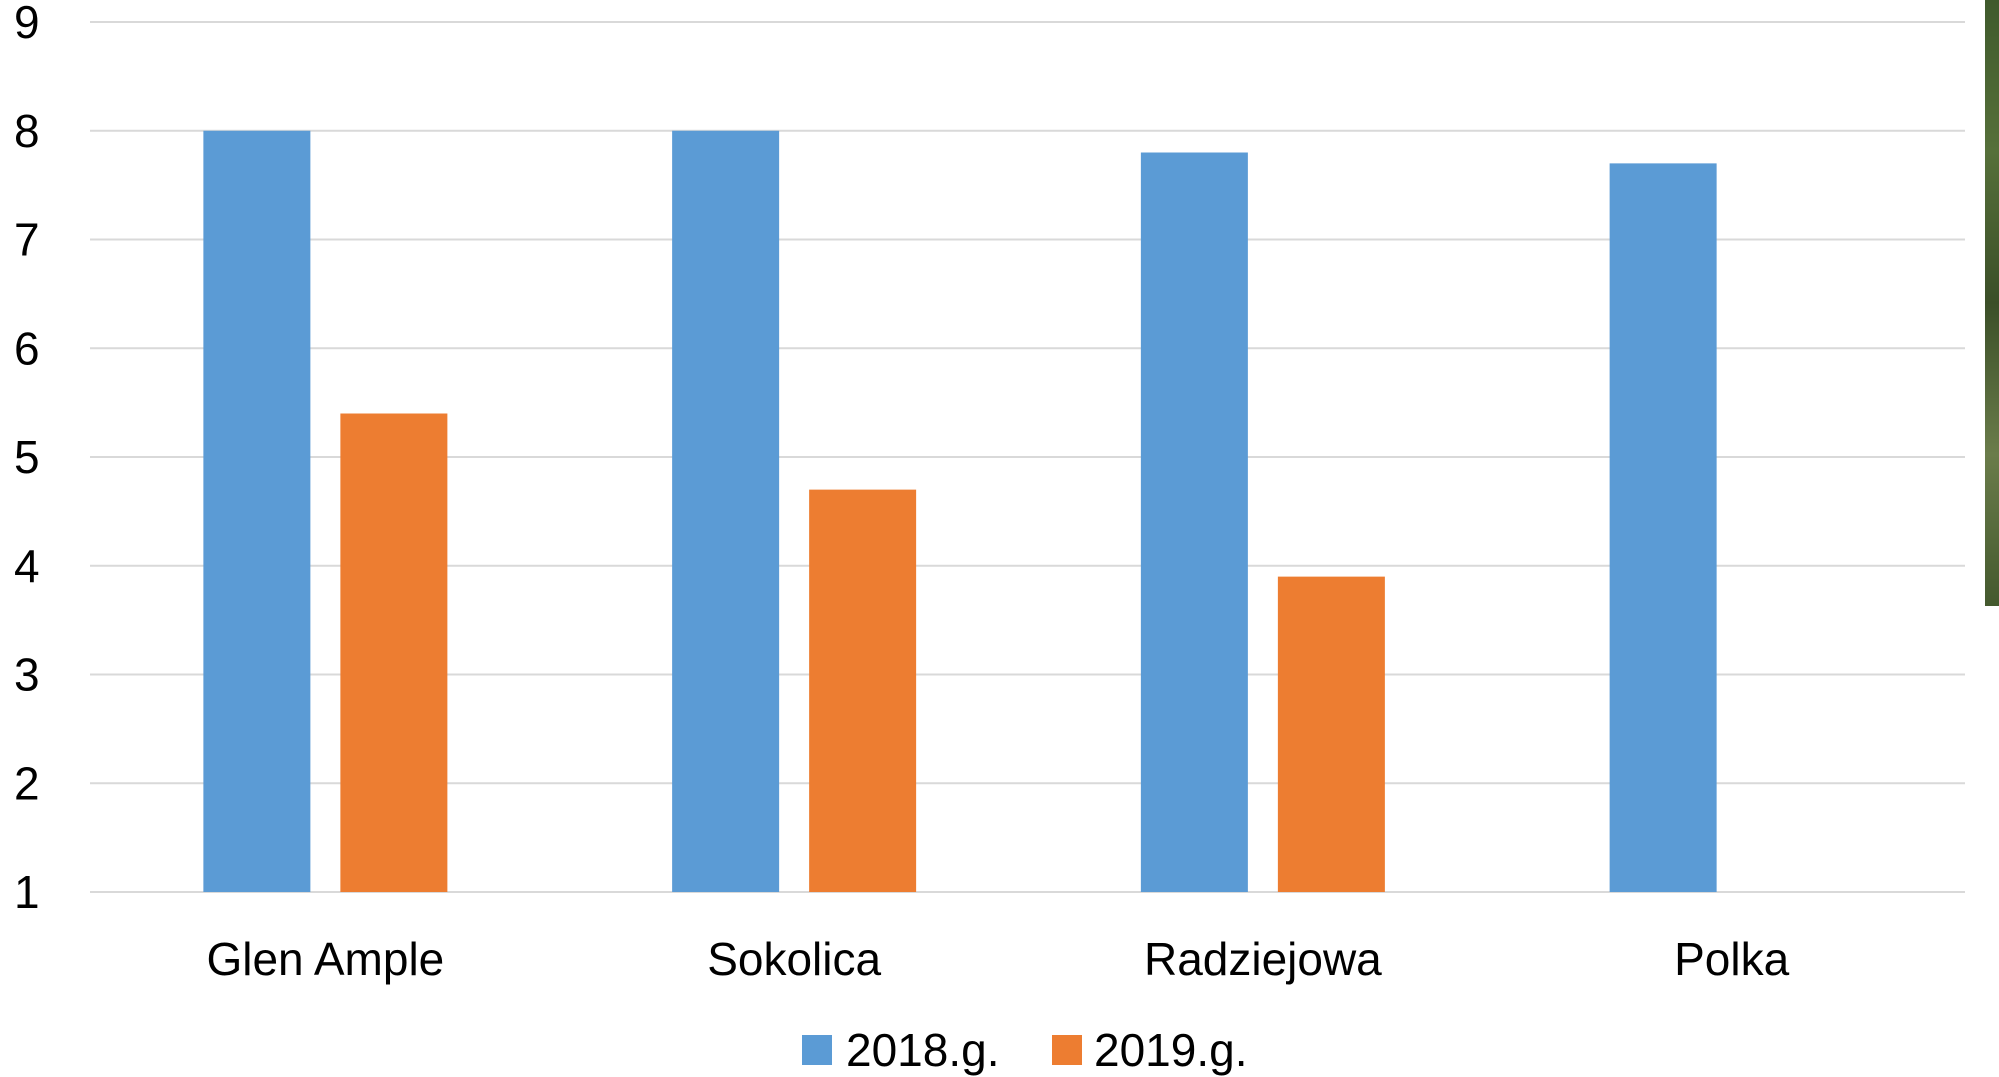 This screenshot has height=1077, width=1999. I want to click on y-axis: 1 2 3 4 5 6 7 8 9, so click(27, 459).